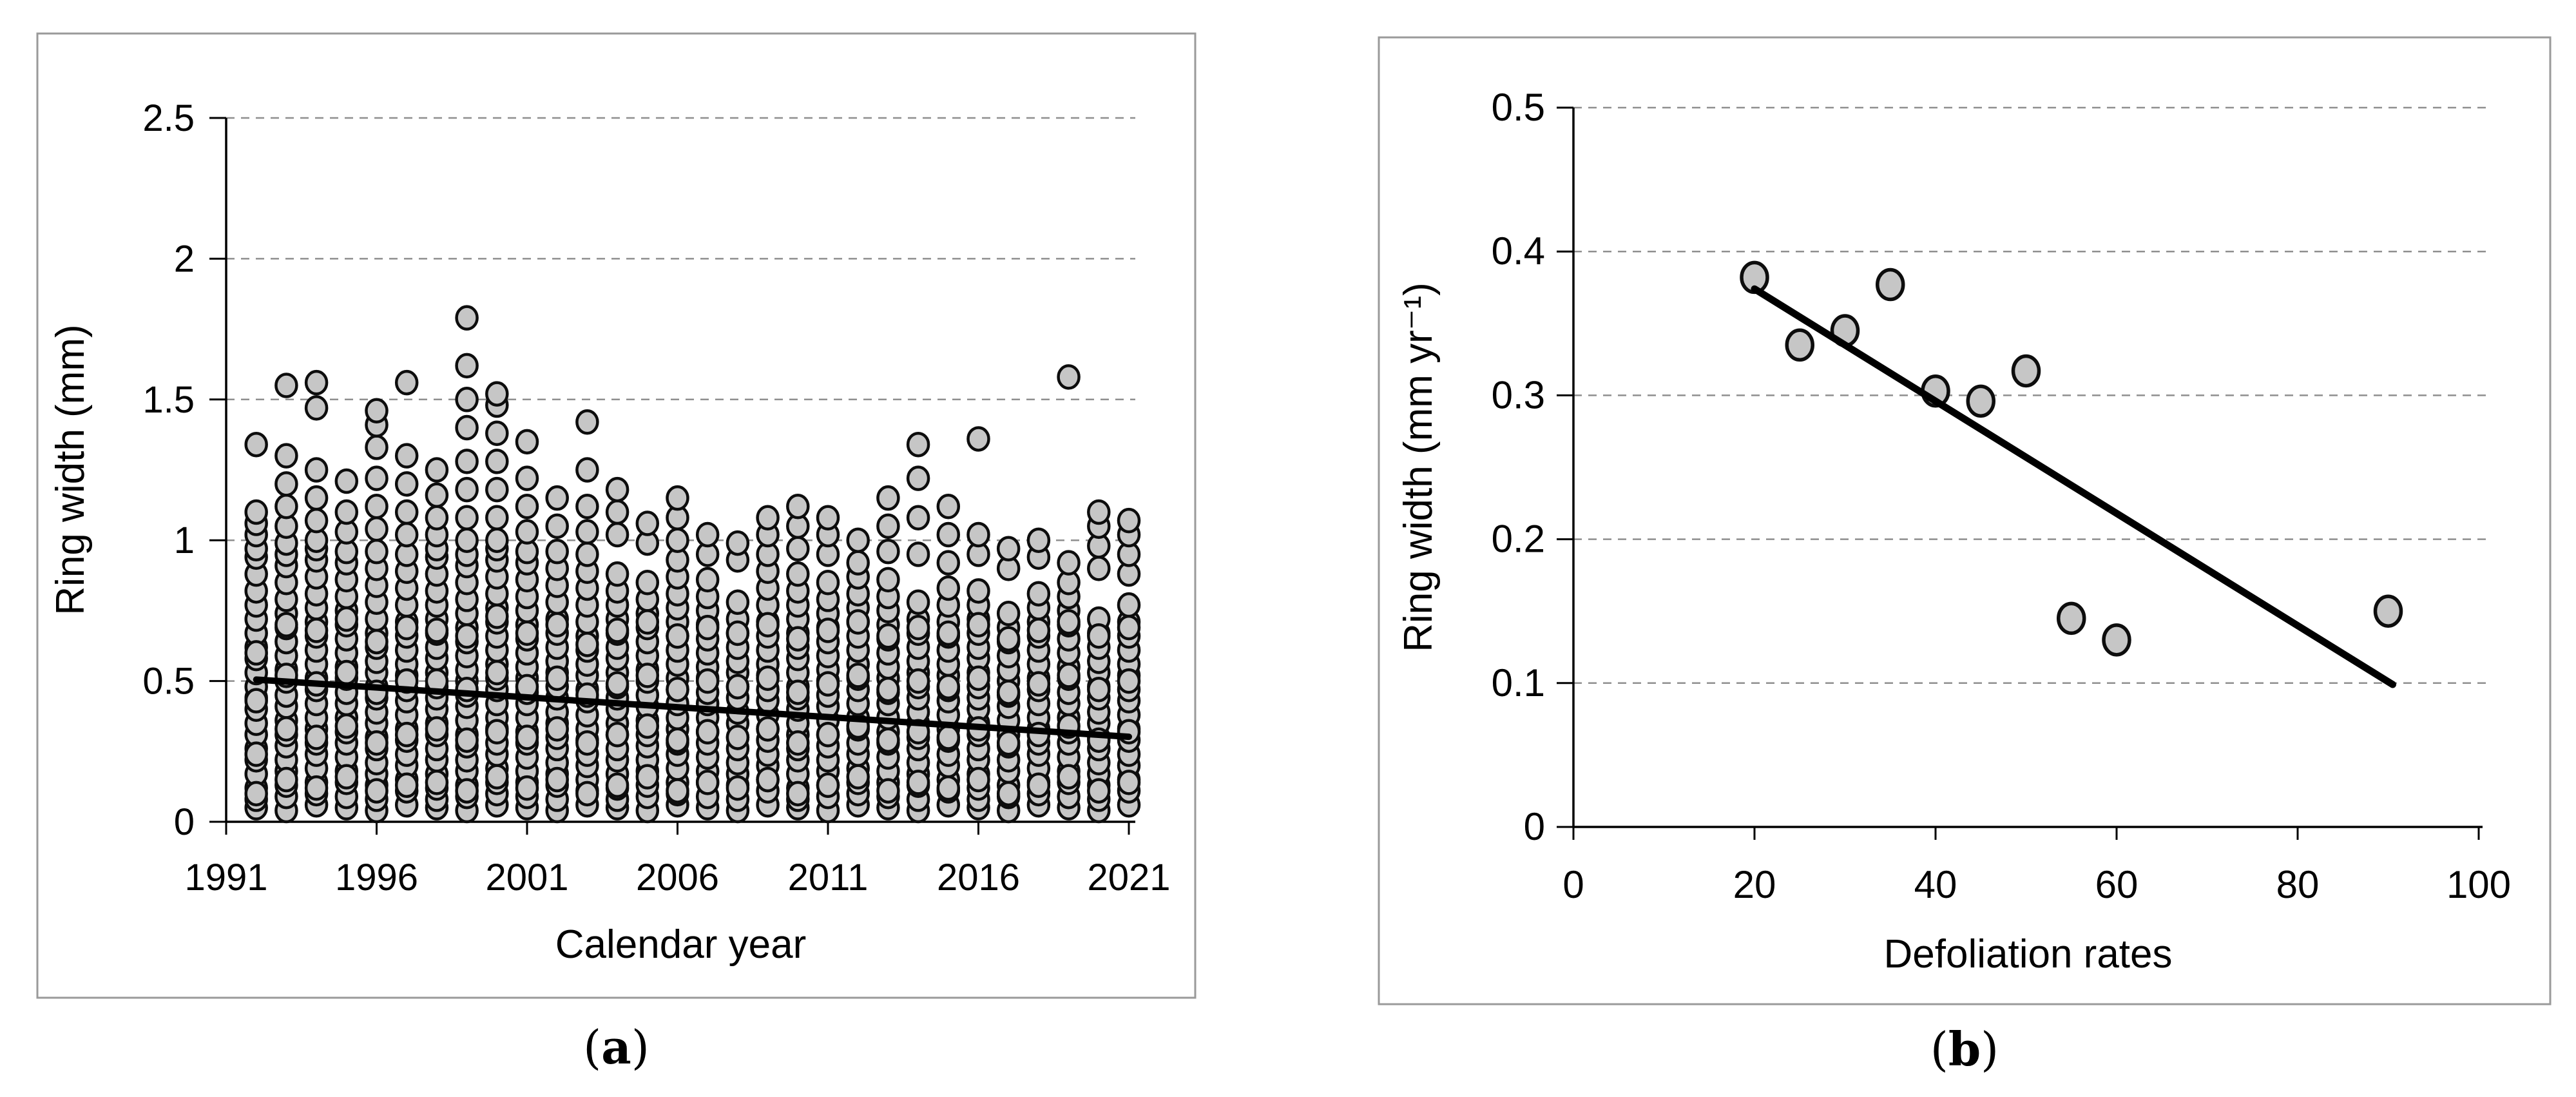 This screenshot has height=1097, width=2576. I want to click on x-tick-label-a: 2011, so click(828, 877).